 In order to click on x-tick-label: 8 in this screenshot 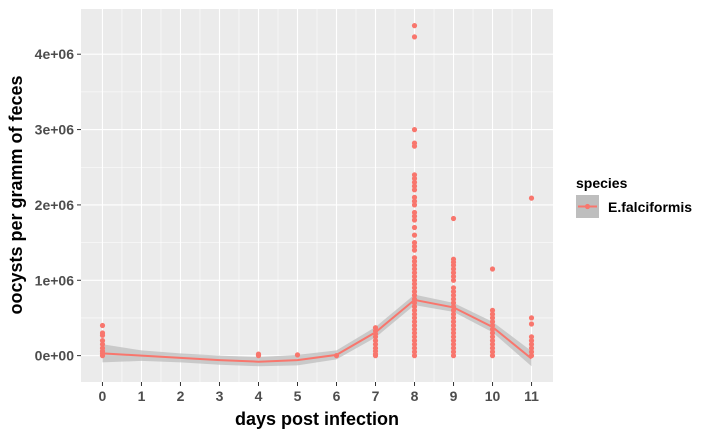, I will do `click(415, 396)`.